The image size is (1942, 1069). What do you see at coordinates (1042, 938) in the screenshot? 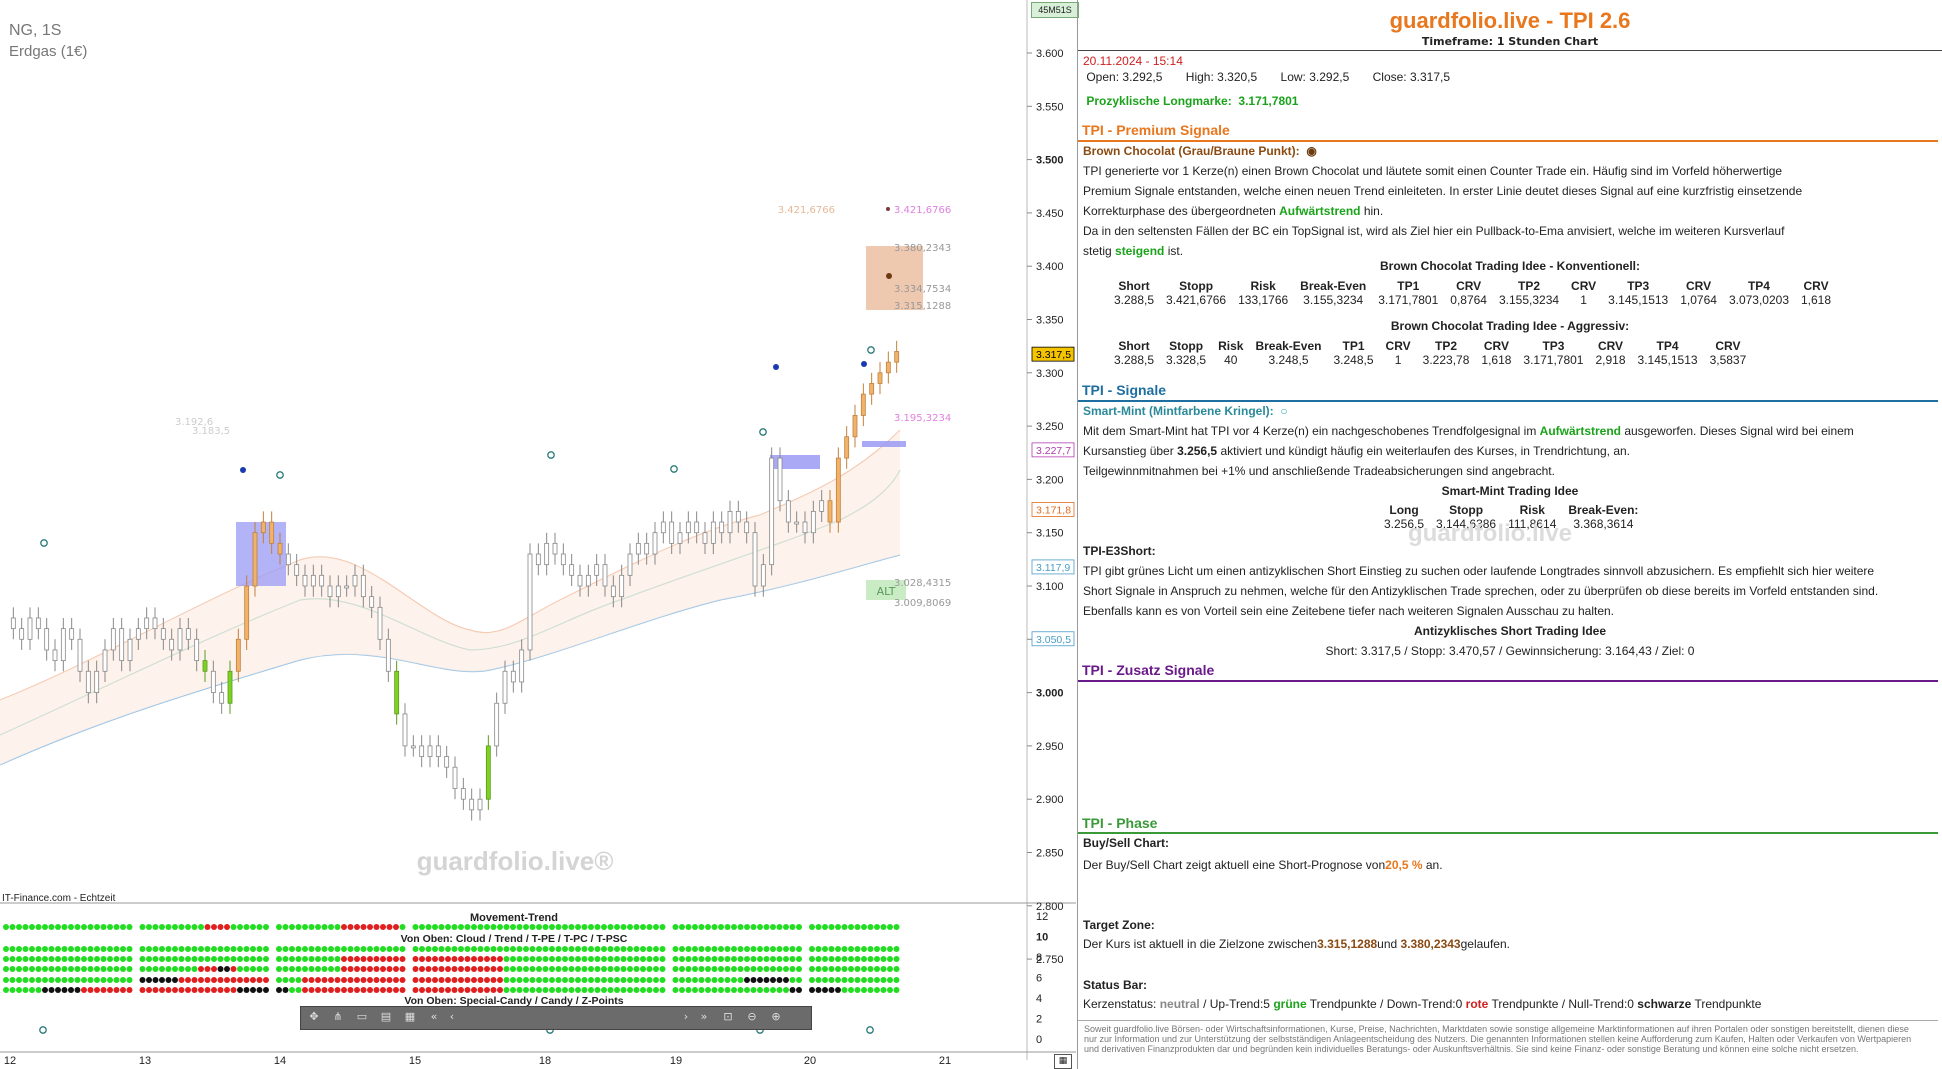
I see `indicator-tick: 10` at bounding box center [1042, 938].